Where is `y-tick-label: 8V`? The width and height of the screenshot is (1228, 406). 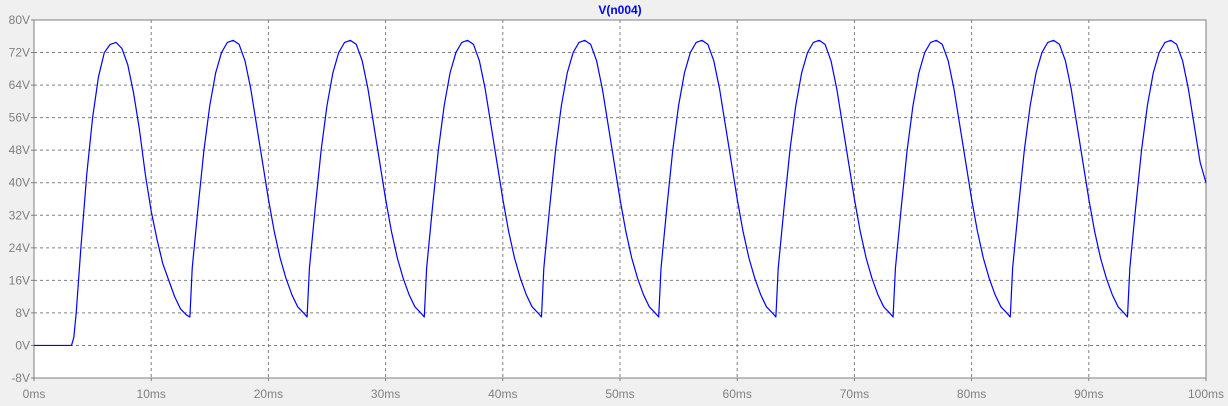
y-tick-label: 8V is located at coordinates (22, 313).